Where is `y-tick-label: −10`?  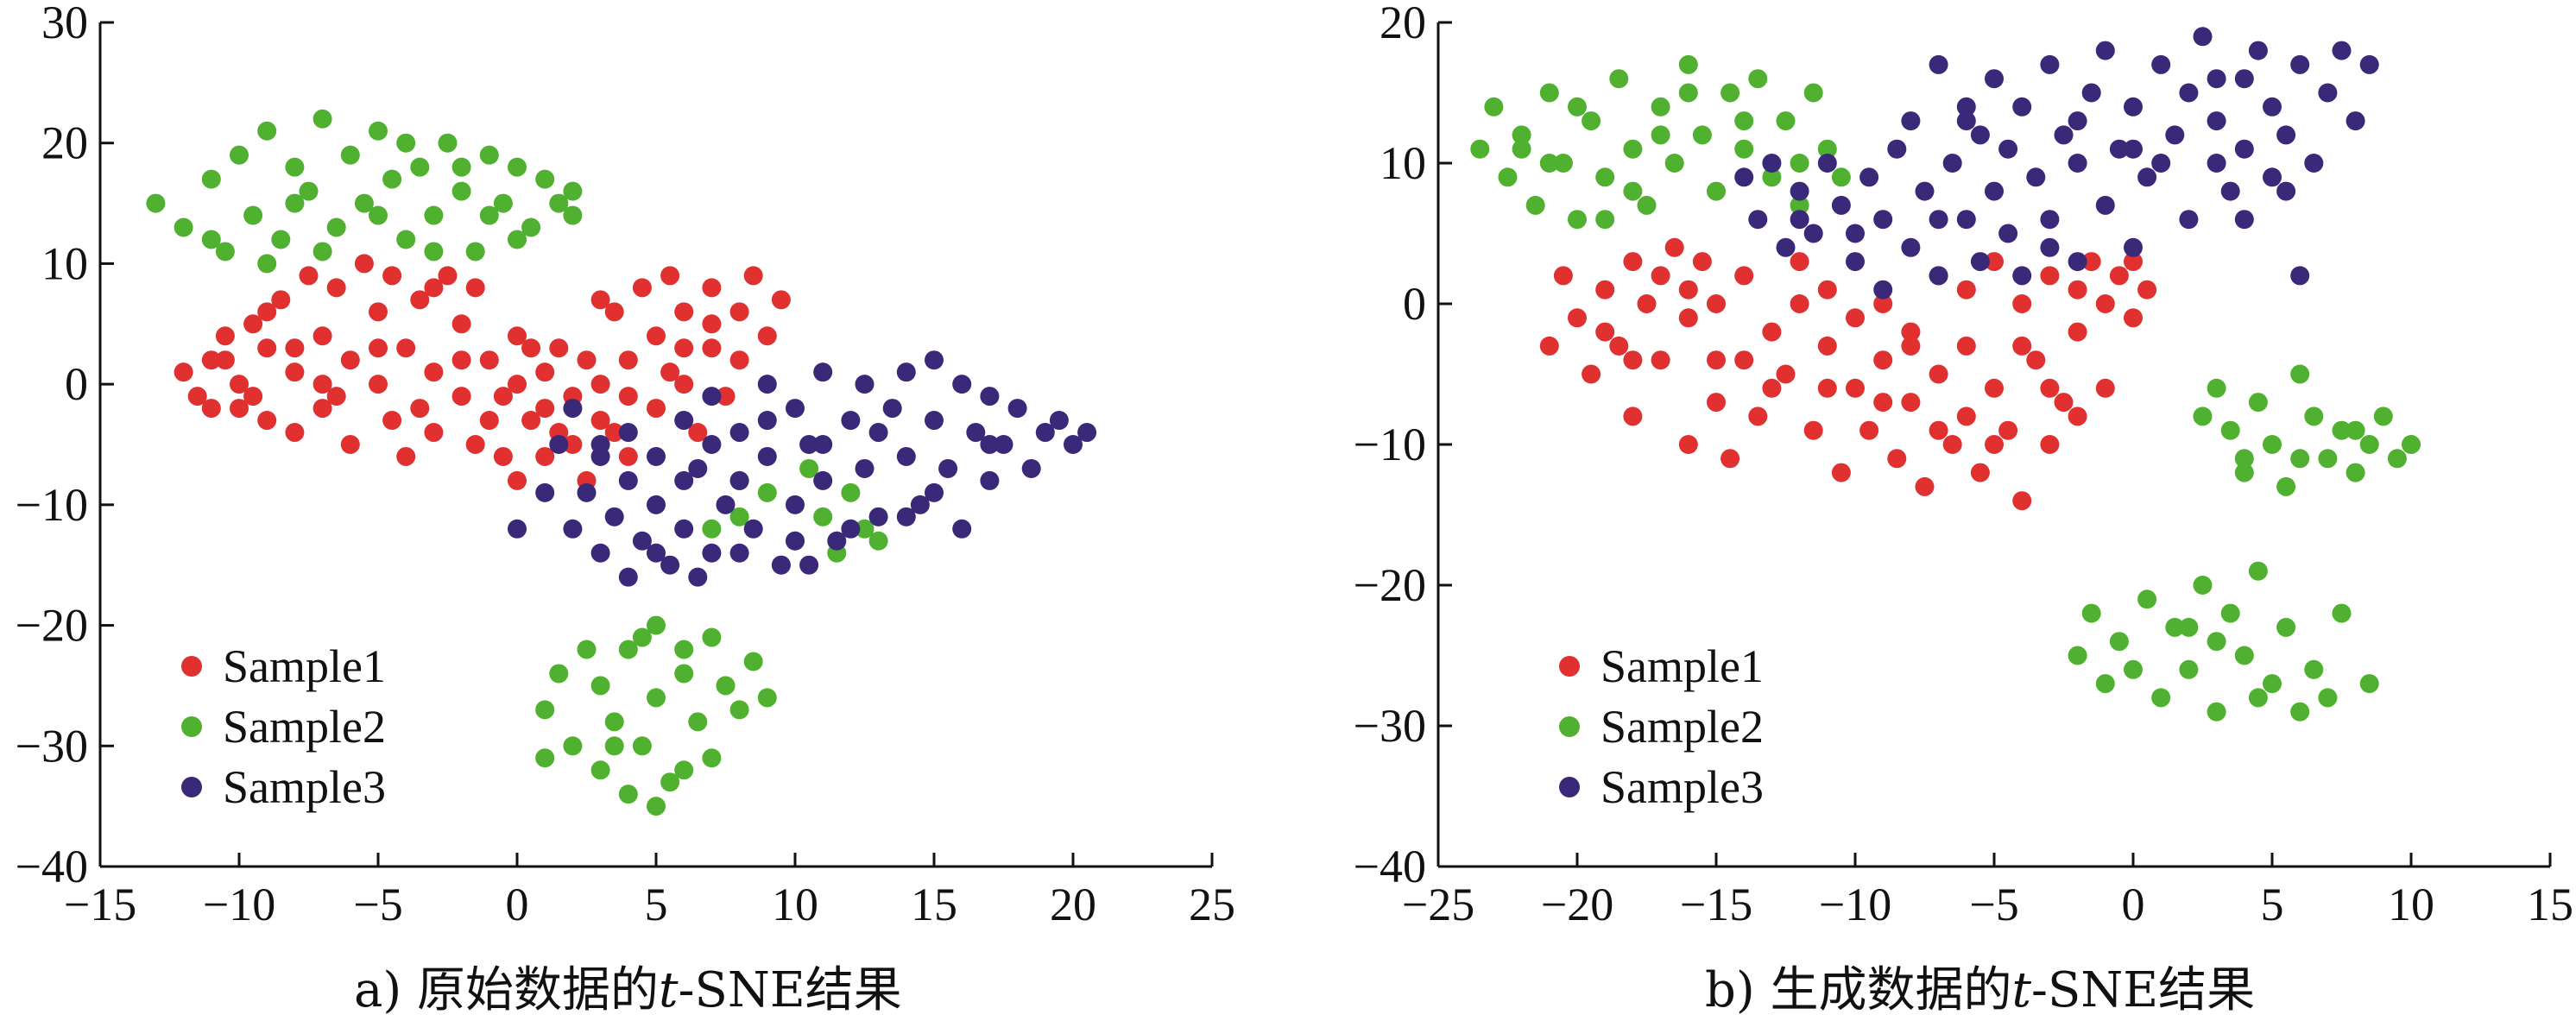
y-tick-label: −10 is located at coordinates (52, 505).